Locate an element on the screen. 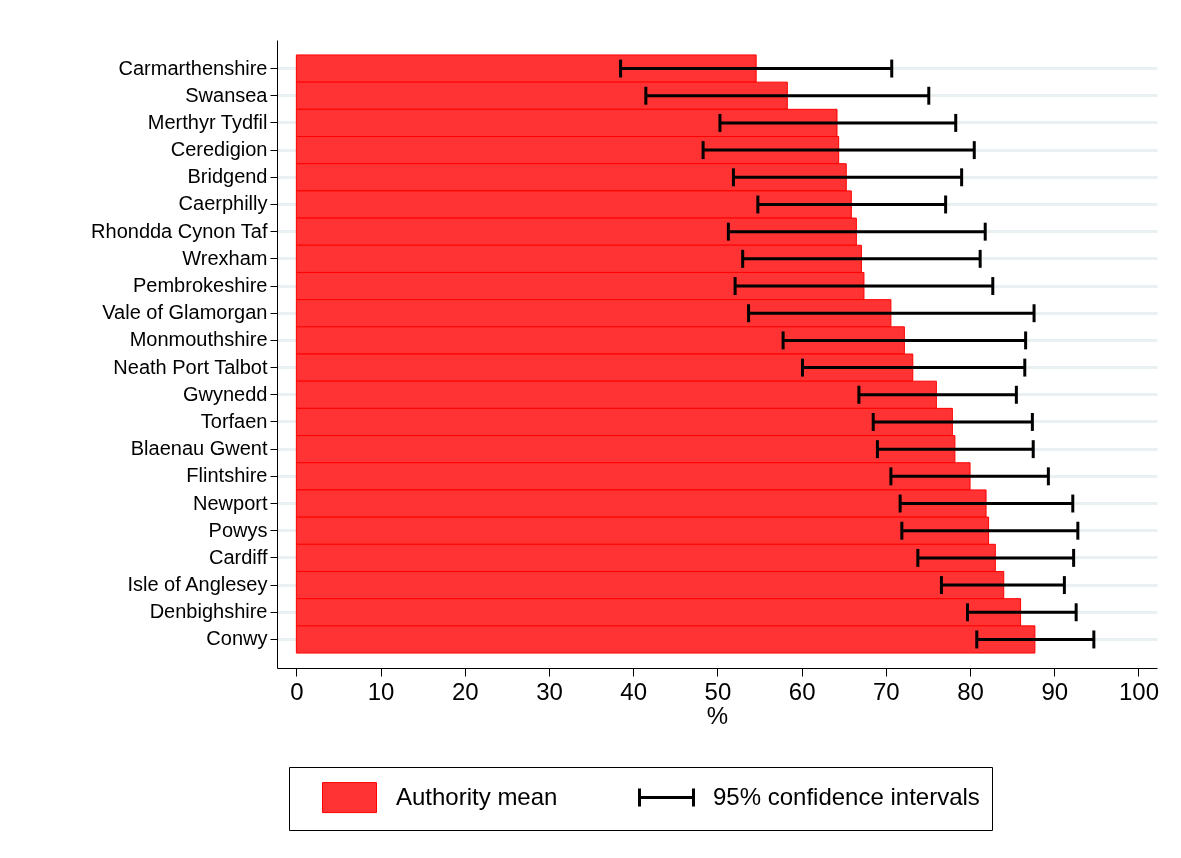 Image resolution: width=1181 pixels, height=858 pixels. y-tick-label: Bridgend is located at coordinates (227, 176).